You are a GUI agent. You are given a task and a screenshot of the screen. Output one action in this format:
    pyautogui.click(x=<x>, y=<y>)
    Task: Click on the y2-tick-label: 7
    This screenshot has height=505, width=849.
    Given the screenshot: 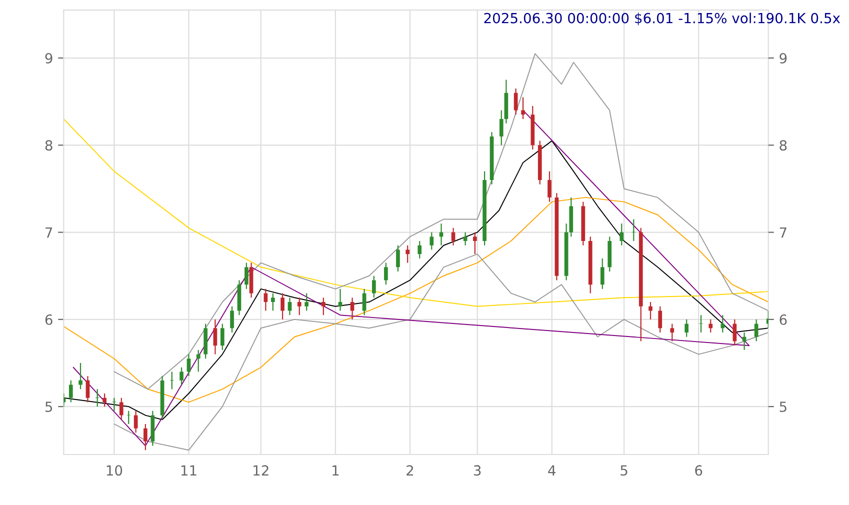 What is the action you would take?
    pyautogui.click(x=783, y=232)
    